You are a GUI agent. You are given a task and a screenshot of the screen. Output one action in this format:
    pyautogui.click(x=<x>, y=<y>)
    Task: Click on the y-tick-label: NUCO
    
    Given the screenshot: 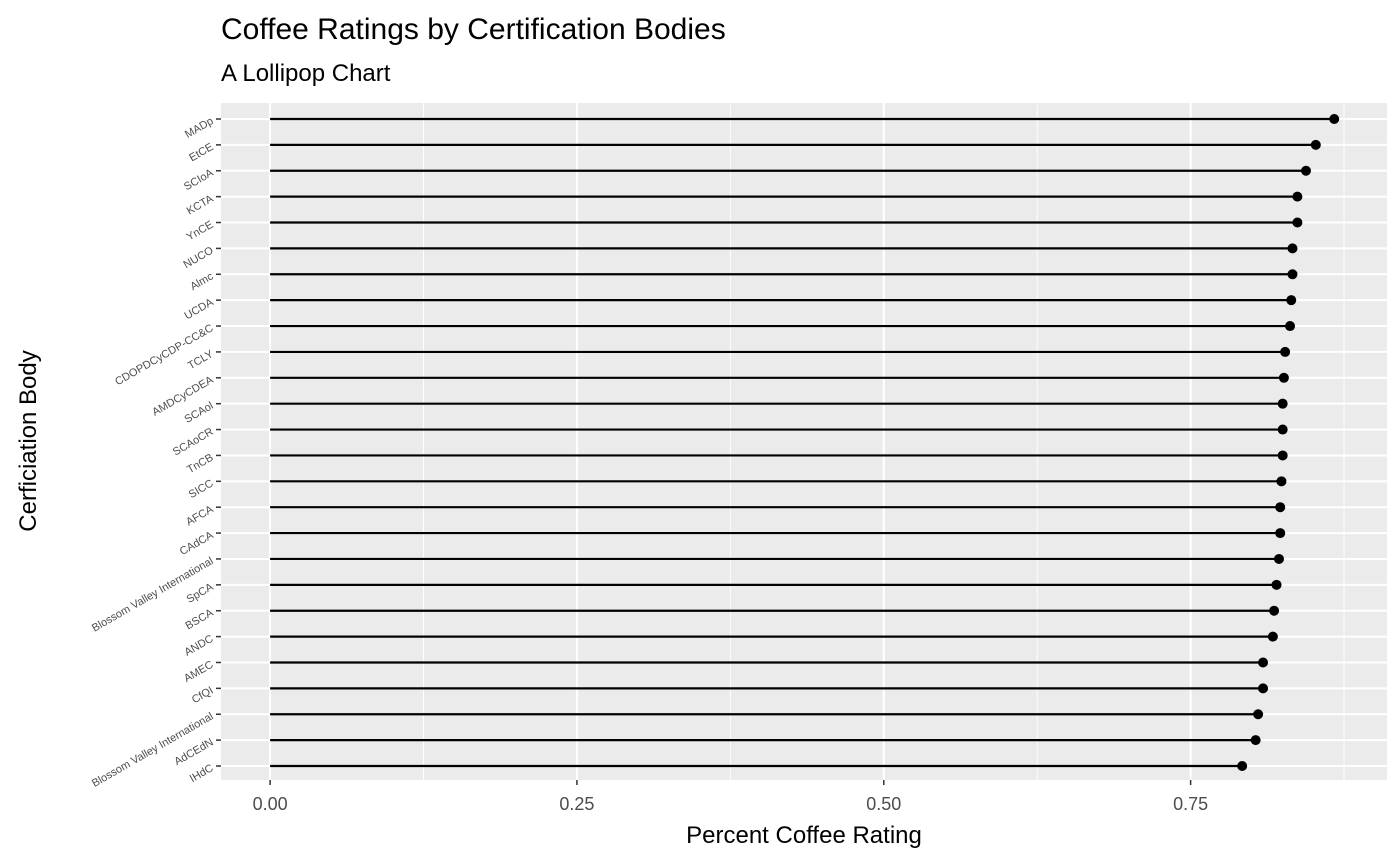 What is the action you would take?
    pyautogui.click(x=198, y=257)
    